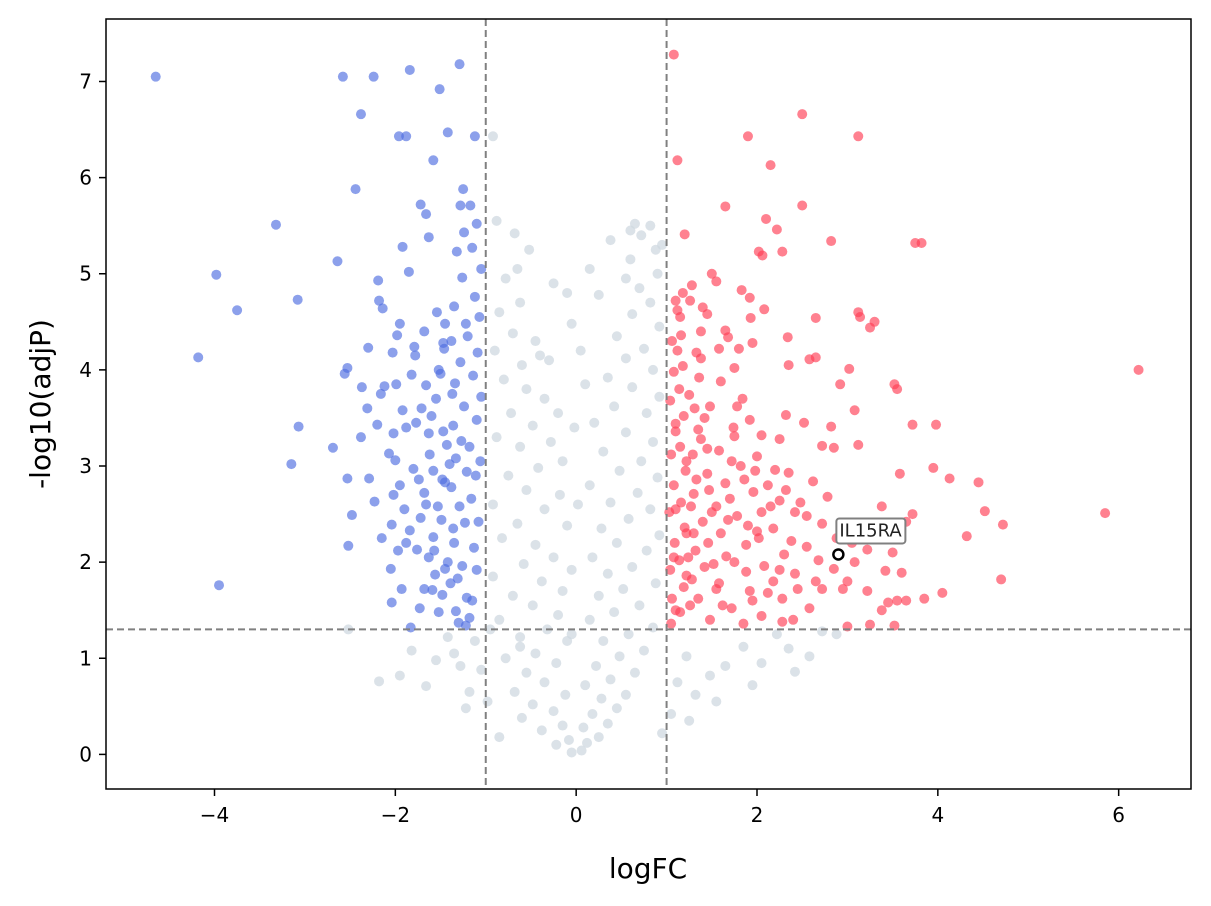 The image size is (1211, 906). Describe the element at coordinates (85, 754) in the screenshot. I see `y-tick-label: 0` at that location.